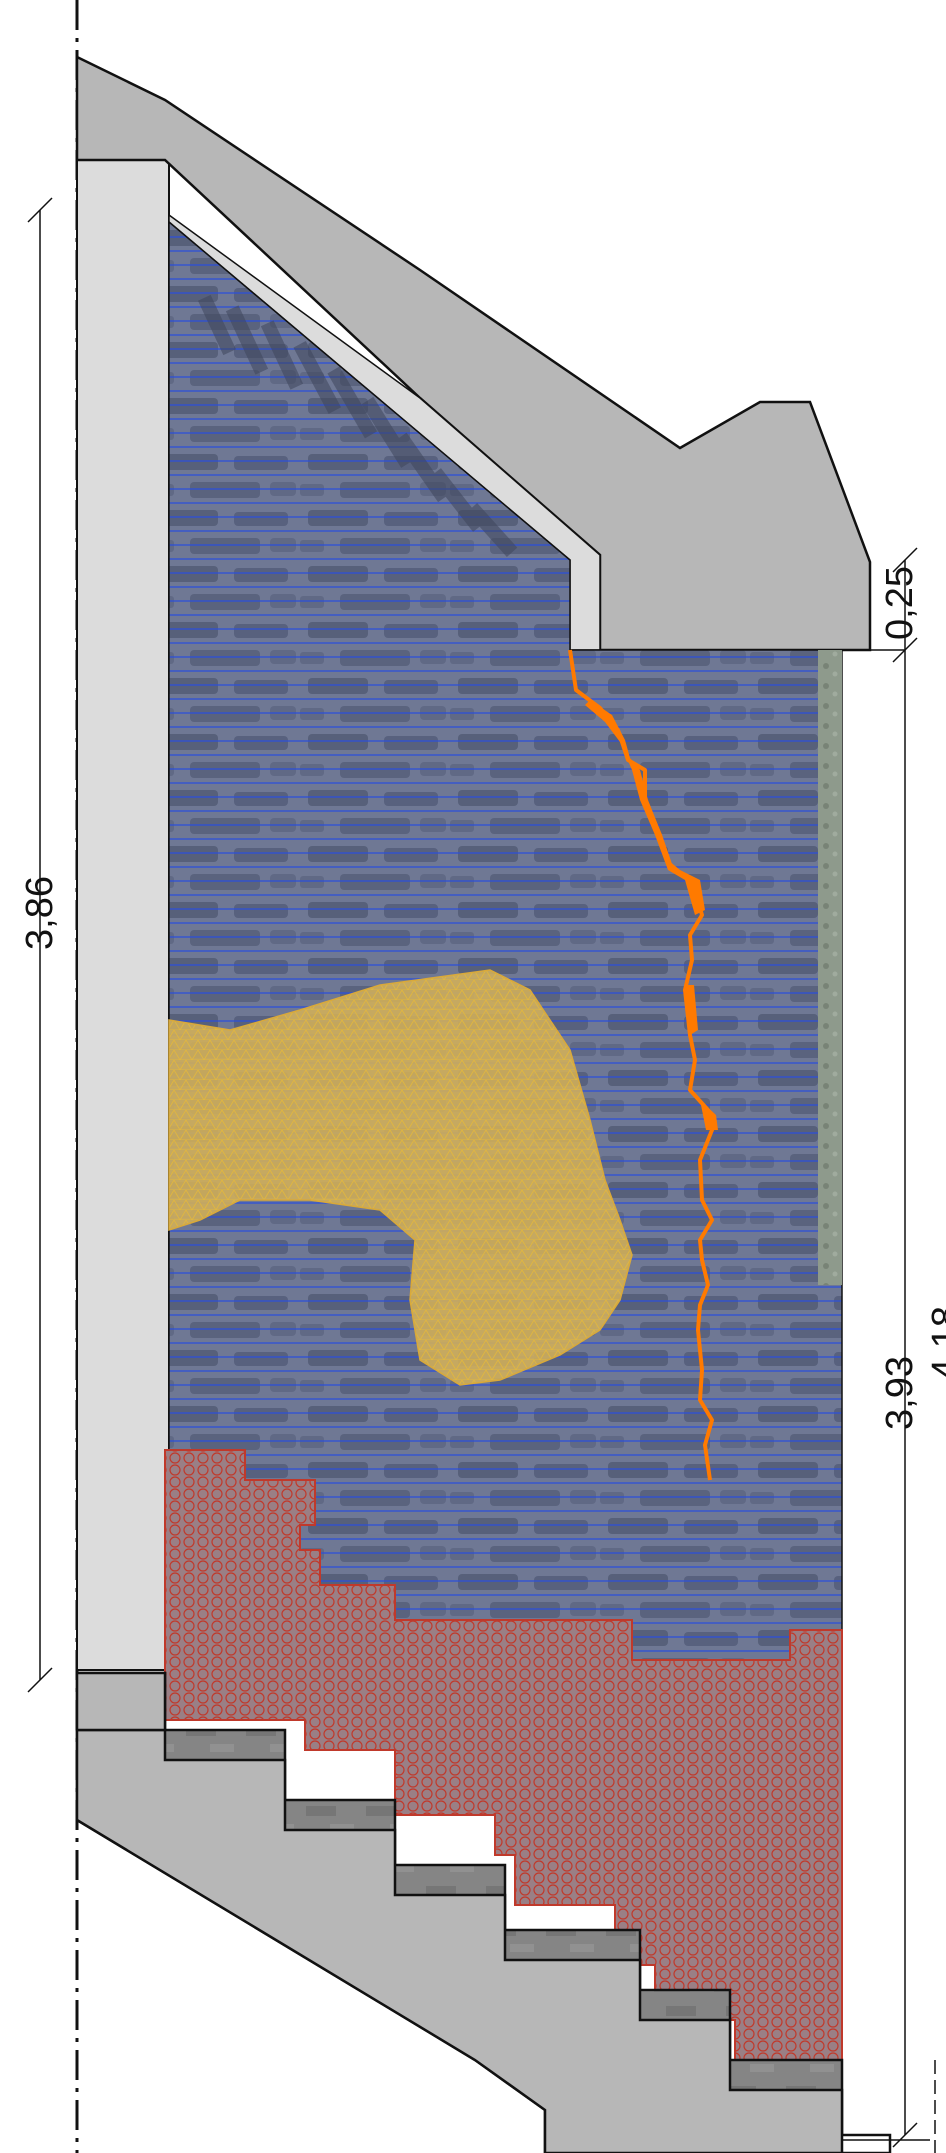  I want to click on dimension-right-label: 3,93, so click(900, 1393).